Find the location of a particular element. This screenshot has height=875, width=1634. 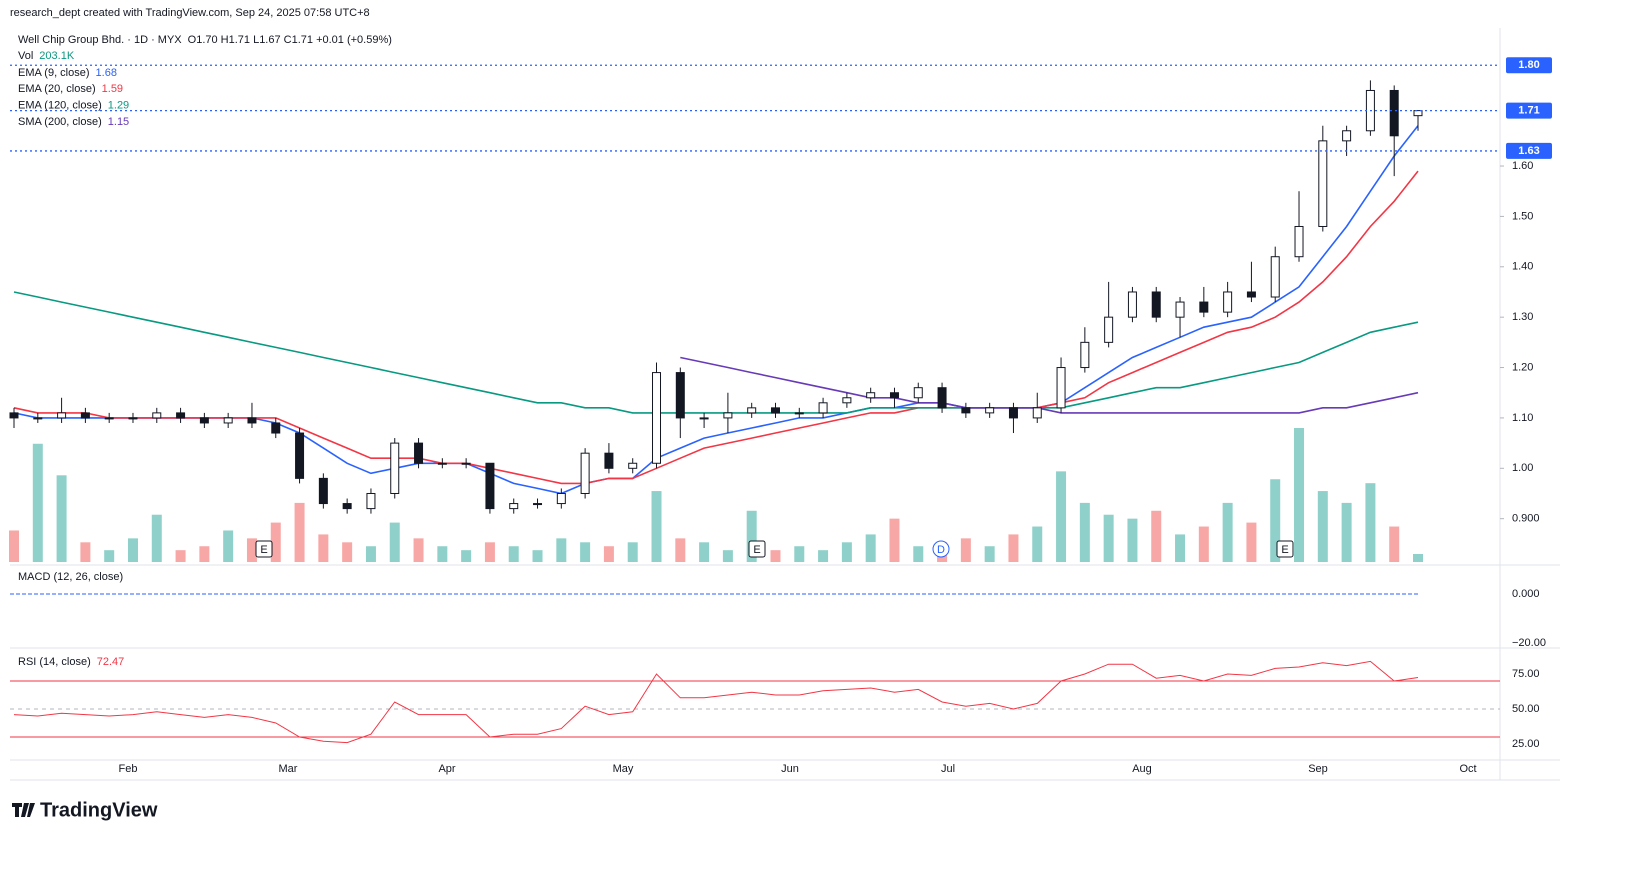

logo-icon is located at coordinates (23, 810).